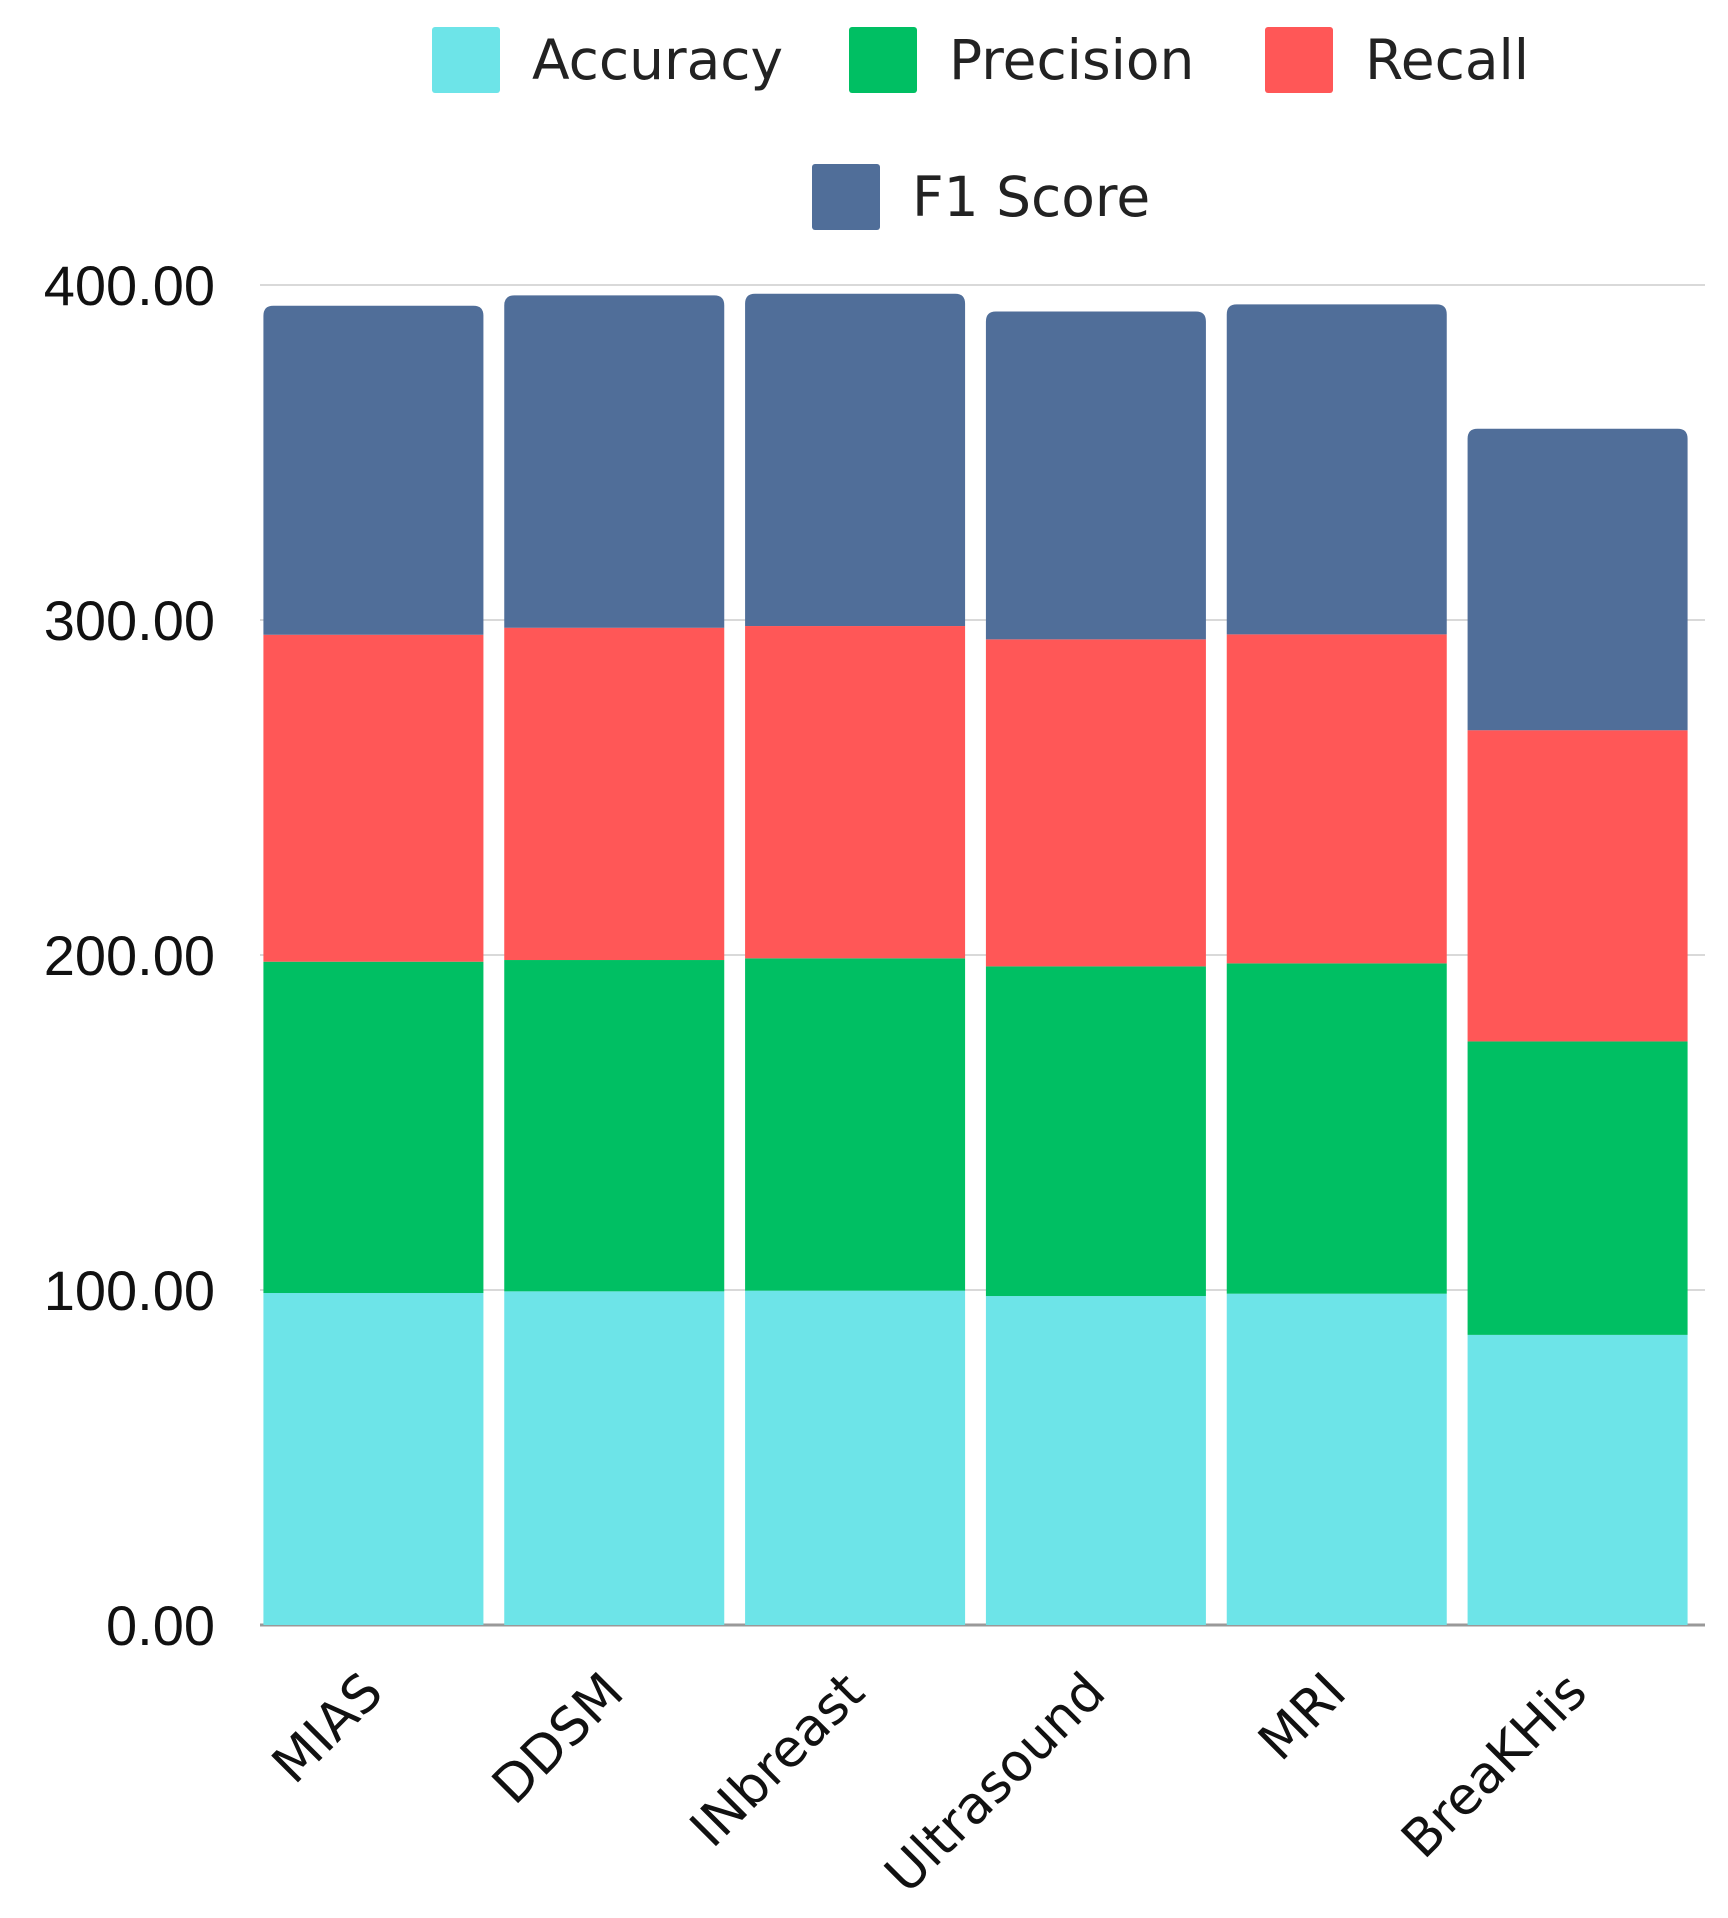 The image size is (1728, 1918). I want to click on x-tick-label: BreaKHis, so click(1495, 1766).